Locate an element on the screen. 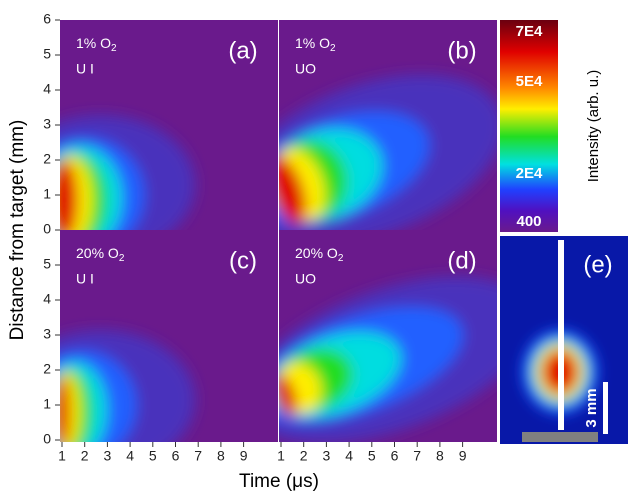 This screenshot has width=628, height=495. y-axis-label: Distance from target (mm) is located at coordinates (17, 230).